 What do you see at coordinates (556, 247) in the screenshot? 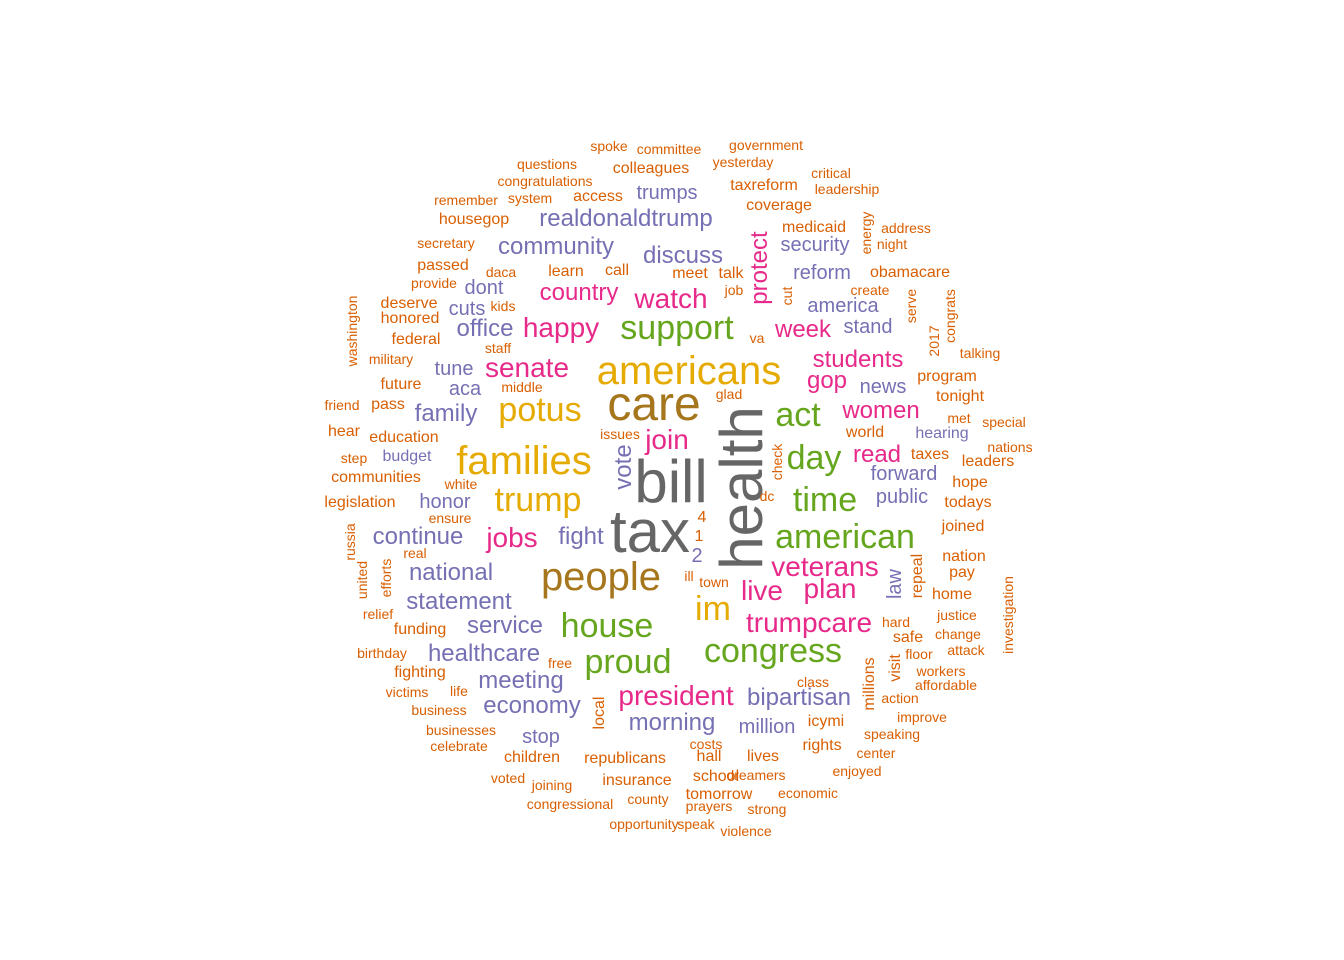
I see `word-community: community` at bounding box center [556, 247].